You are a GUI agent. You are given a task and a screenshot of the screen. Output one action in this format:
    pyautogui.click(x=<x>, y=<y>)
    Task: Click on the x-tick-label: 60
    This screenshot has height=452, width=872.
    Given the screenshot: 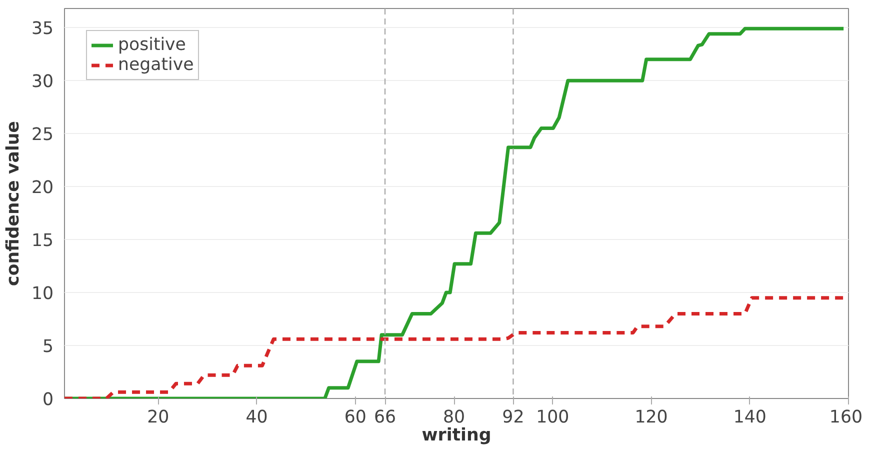 What is the action you would take?
    pyautogui.click(x=355, y=418)
    